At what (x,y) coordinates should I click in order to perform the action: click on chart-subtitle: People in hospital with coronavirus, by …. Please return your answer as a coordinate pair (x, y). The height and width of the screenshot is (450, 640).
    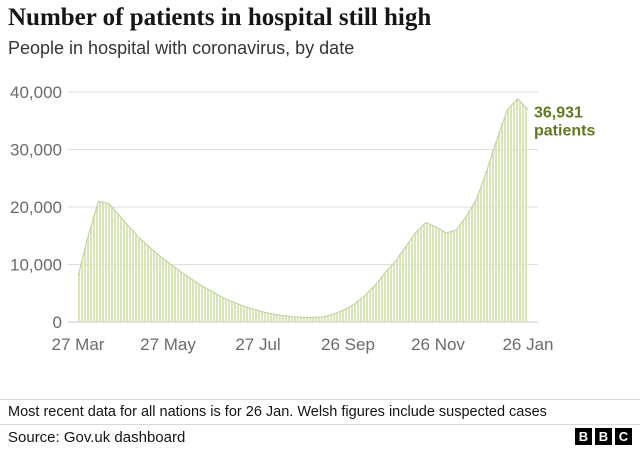
    Looking at the image, I should click on (181, 48).